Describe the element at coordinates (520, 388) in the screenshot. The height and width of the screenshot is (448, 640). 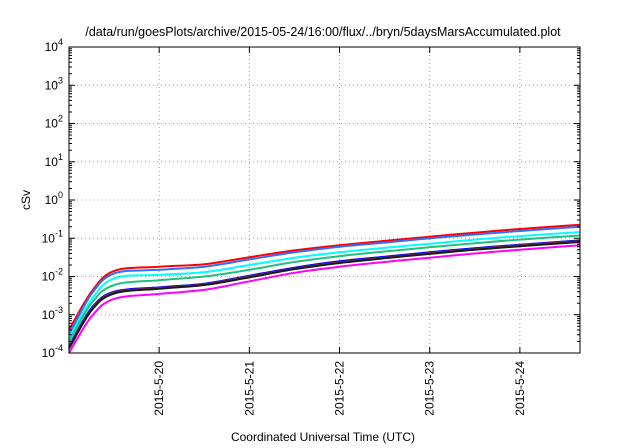
I see `x-tick-label: 2015-5-24` at that location.